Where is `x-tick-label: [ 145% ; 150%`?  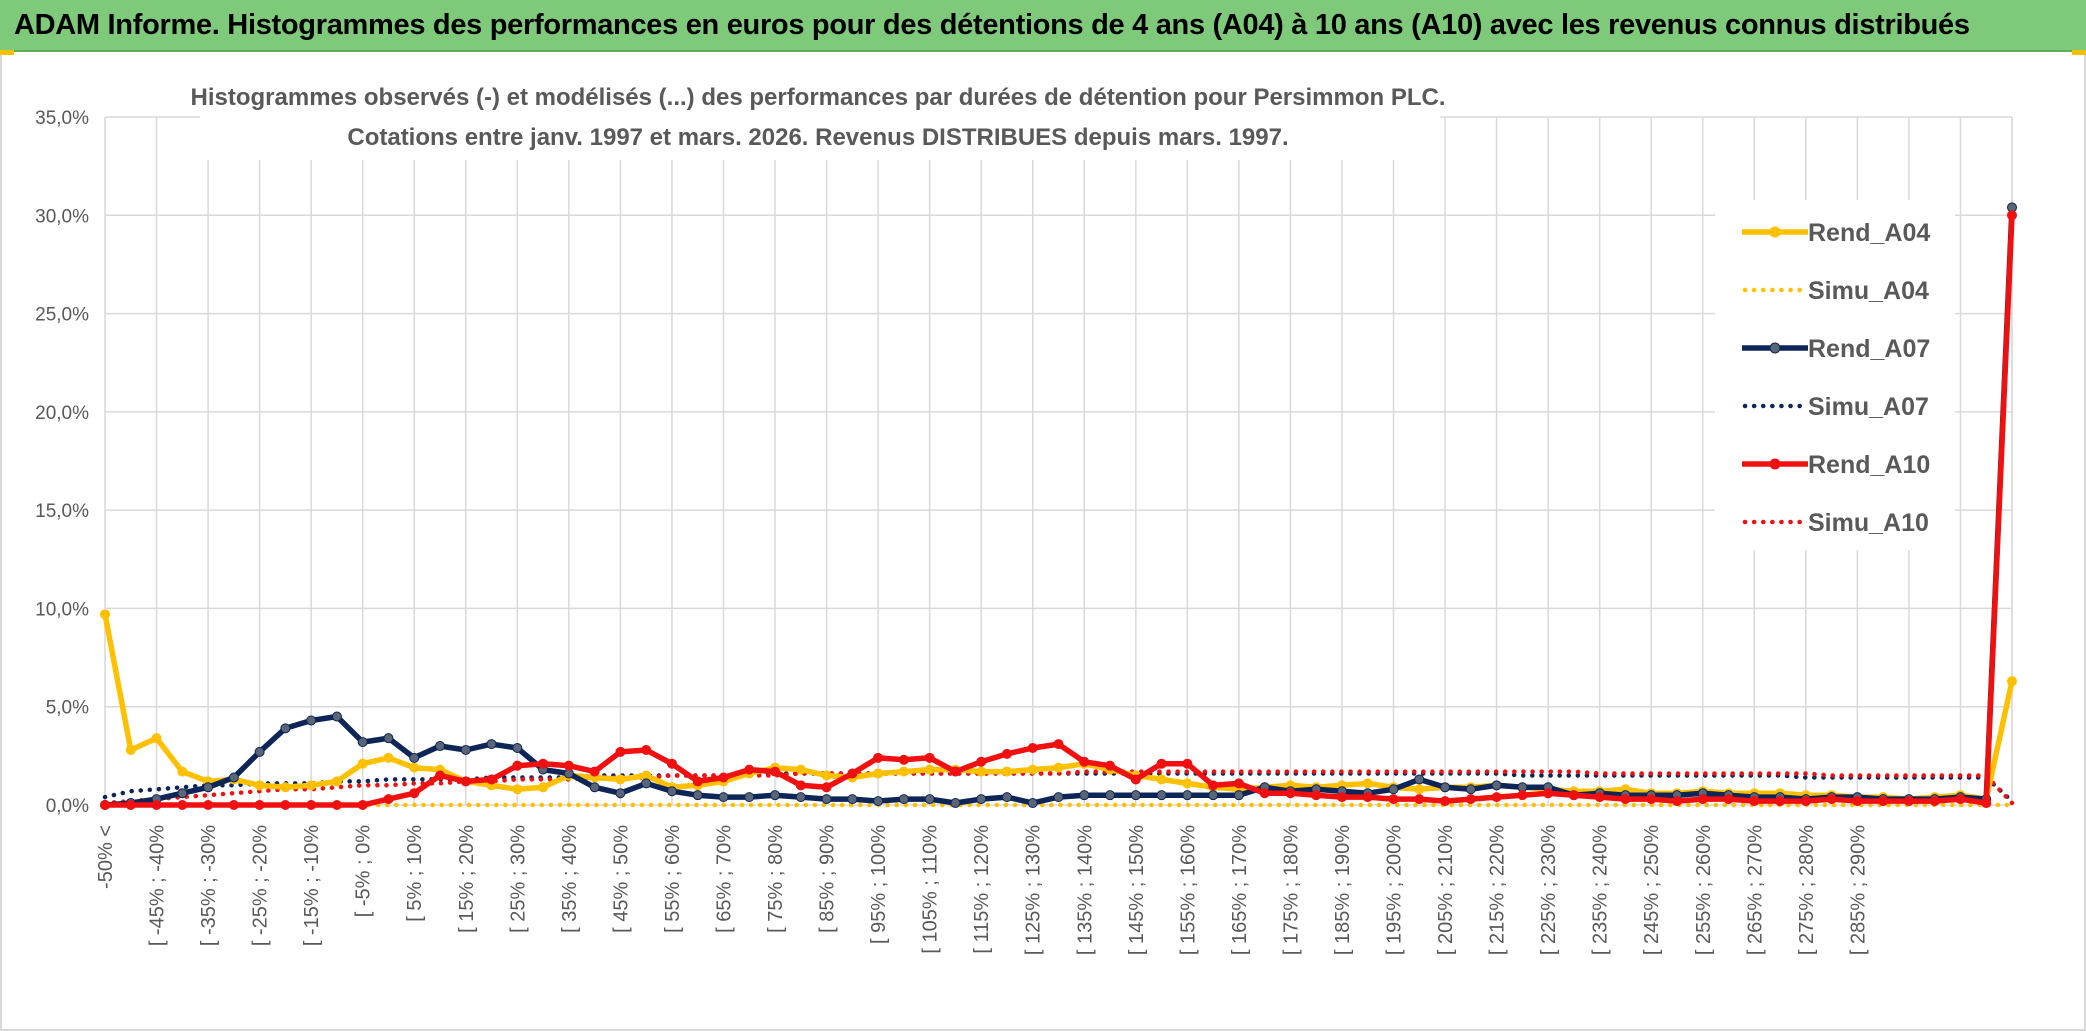 x-tick-label: [ 145% ; 150% is located at coordinates (1137, 890).